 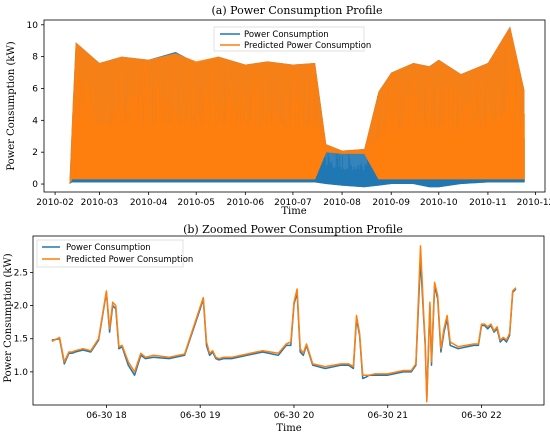 What do you see at coordinates (35, 185) in the screenshot?
I see `chart-a-ytick-label: 0` at bounding box center [35, 185].